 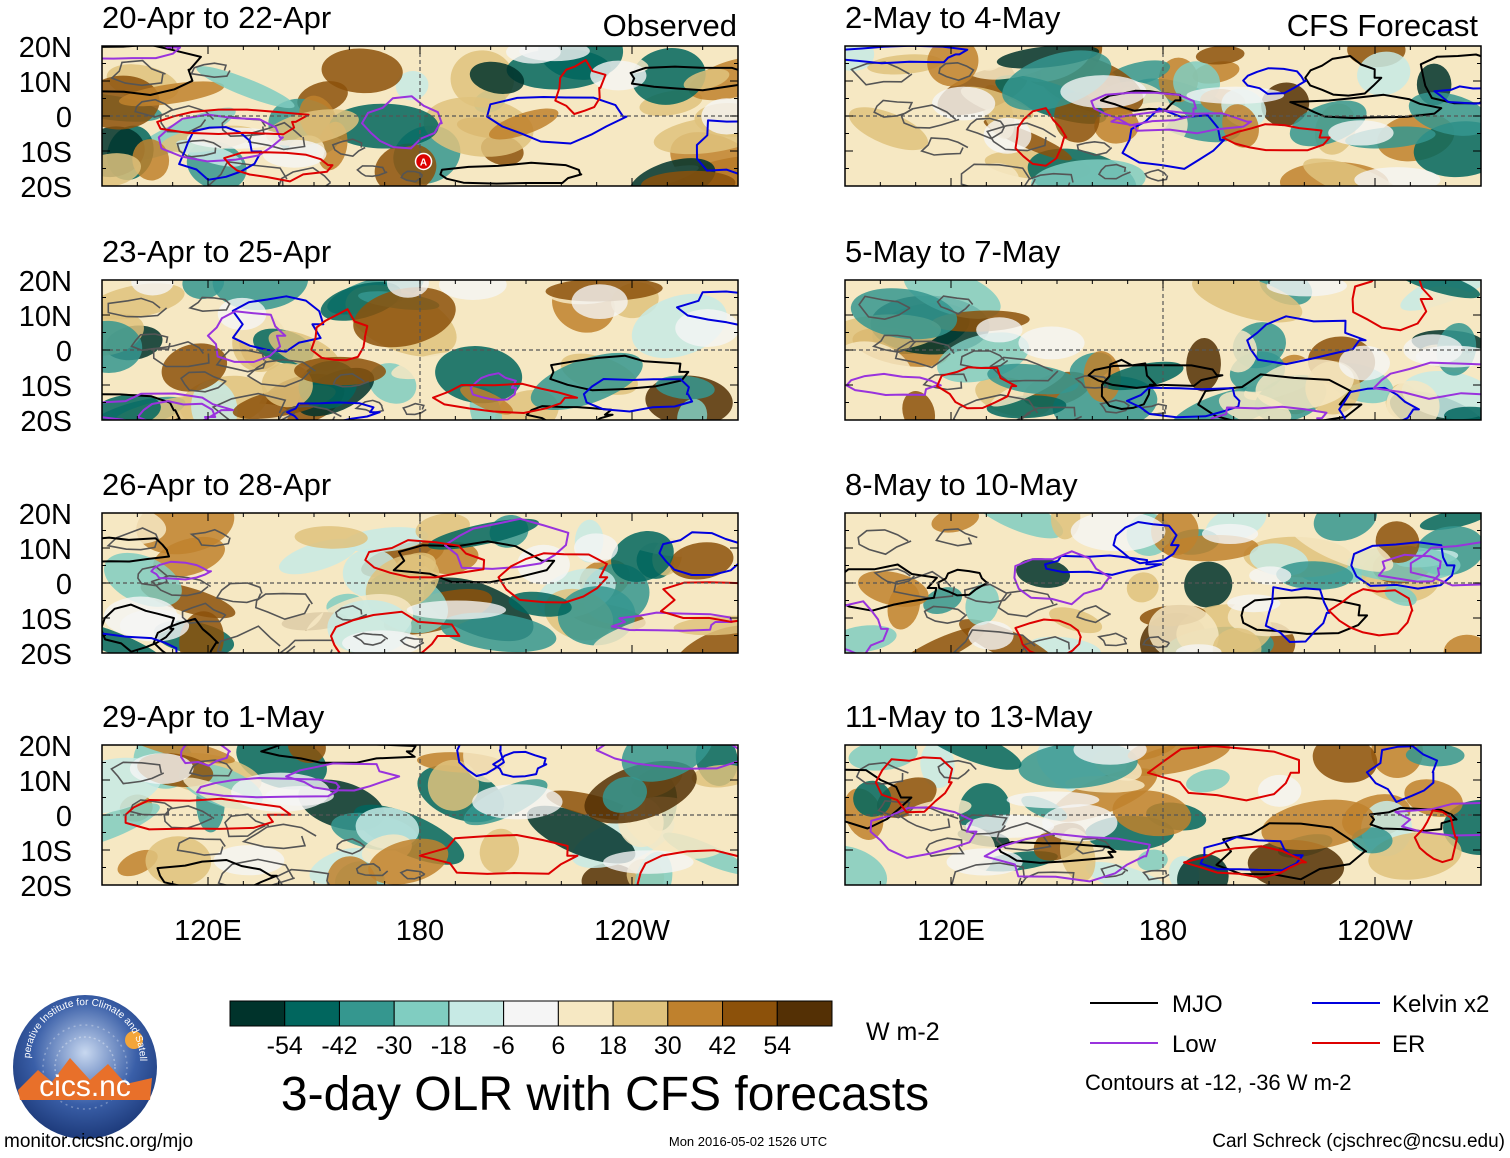 I want to click on panel-title: 23-Apr to 25-Apr, so click(x=216, y=251).